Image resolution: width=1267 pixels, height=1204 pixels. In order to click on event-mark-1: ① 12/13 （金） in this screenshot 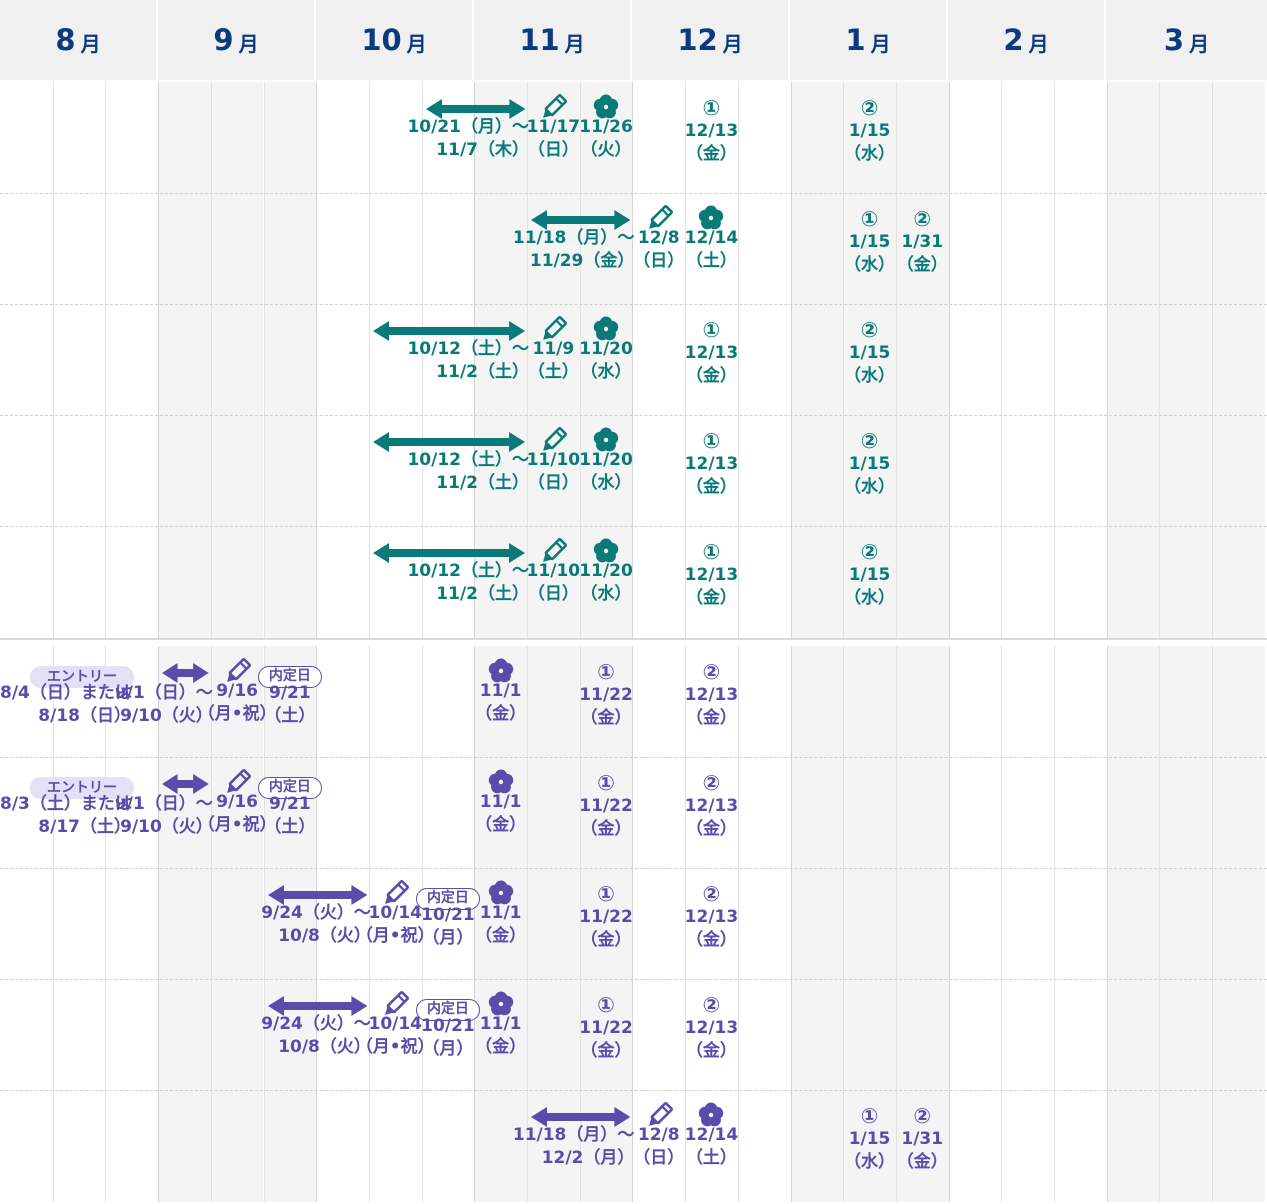, I will do `click(711, 353)`.